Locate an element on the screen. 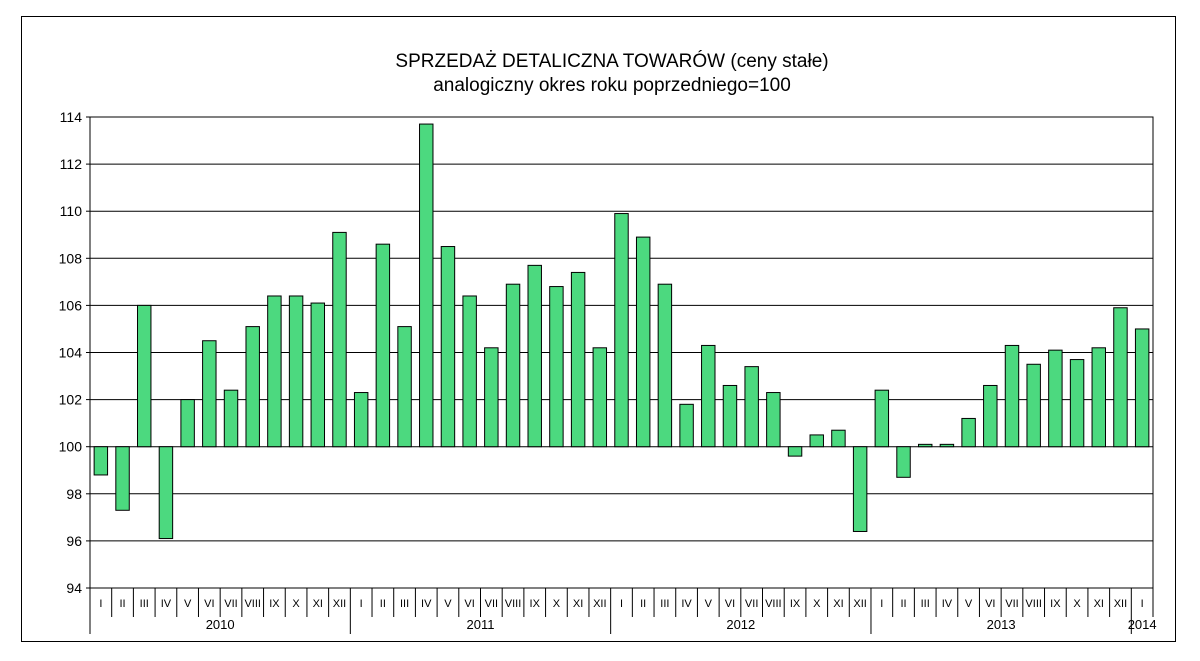 Image resolution: width=1200 pixels, height=661 pixels. y-axis-ticks: 94 96 98 100 102 104 106 108 110 112 114 is located at coordinates (74, 352).